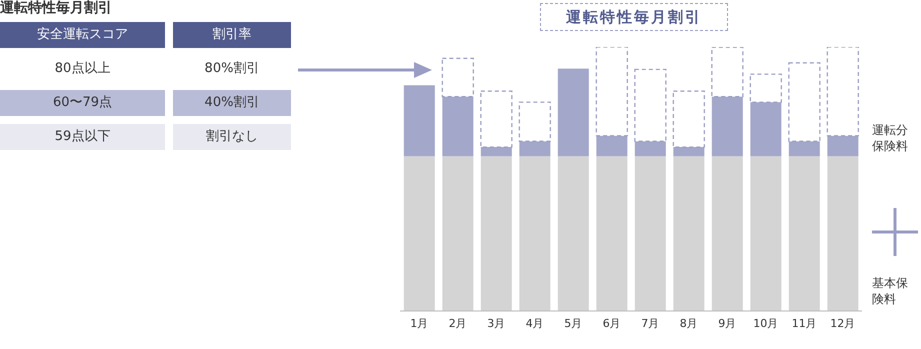  I want to click on text: 60〜79点, so click(82, 103).